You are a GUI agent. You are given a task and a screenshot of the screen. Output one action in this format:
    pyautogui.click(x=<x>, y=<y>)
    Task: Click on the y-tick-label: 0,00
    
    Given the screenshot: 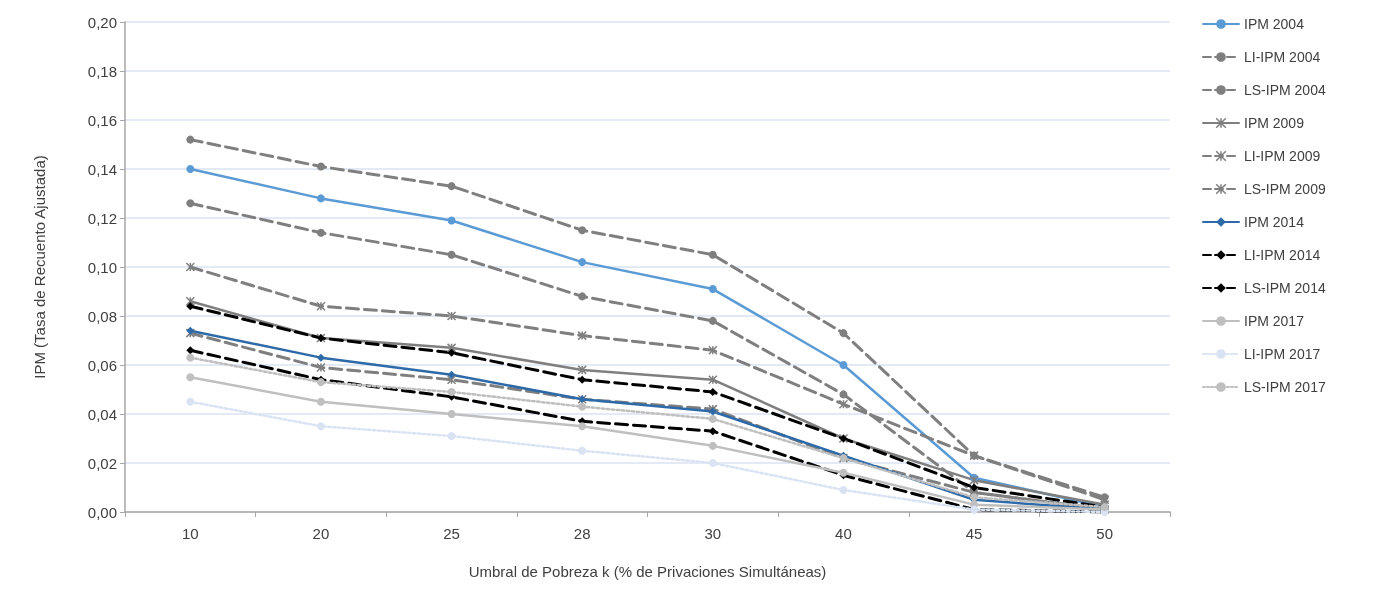 What is the action you would take?
    pyautogui.click(x=102, y=512)
    